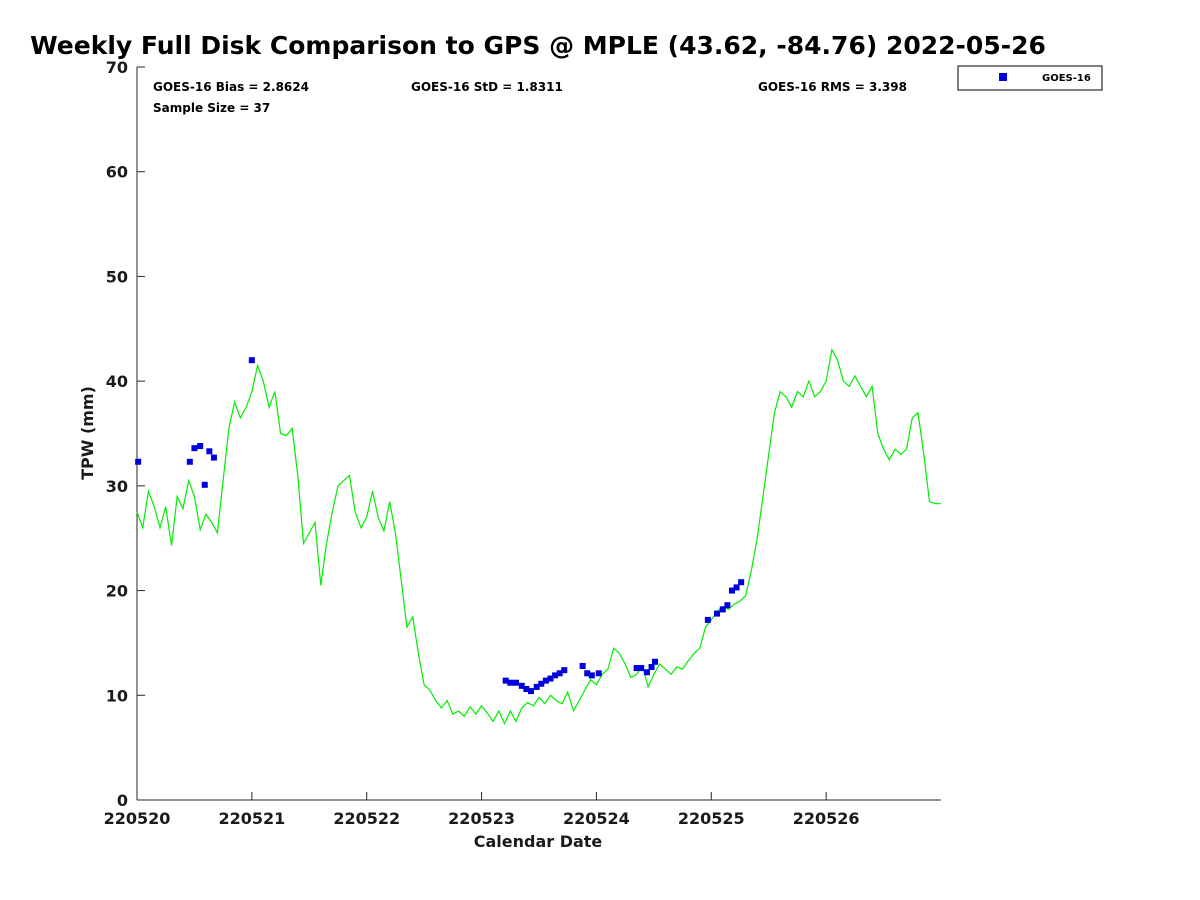 Image resolution: width=1200 pixels, height=900 pixels. I want to click on legend-box, so click(1030, 78).